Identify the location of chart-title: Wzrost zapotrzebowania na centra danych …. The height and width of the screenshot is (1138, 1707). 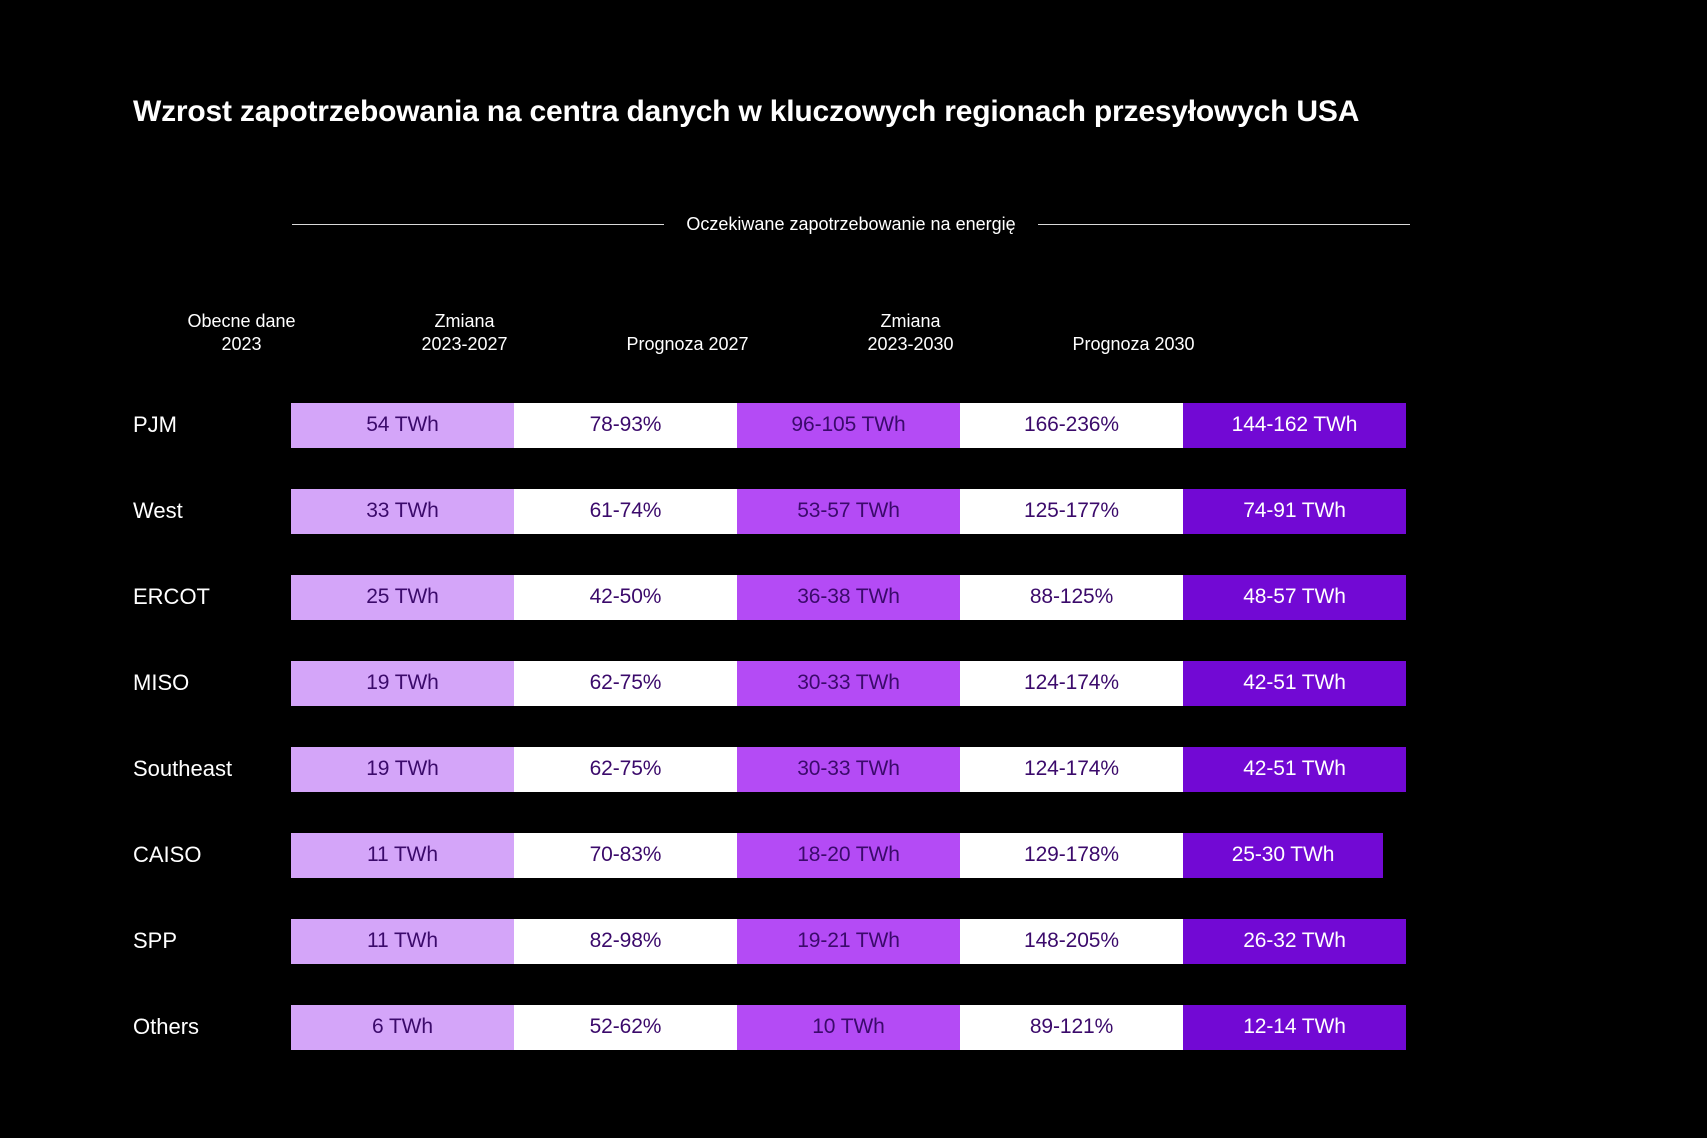
(746, 111).